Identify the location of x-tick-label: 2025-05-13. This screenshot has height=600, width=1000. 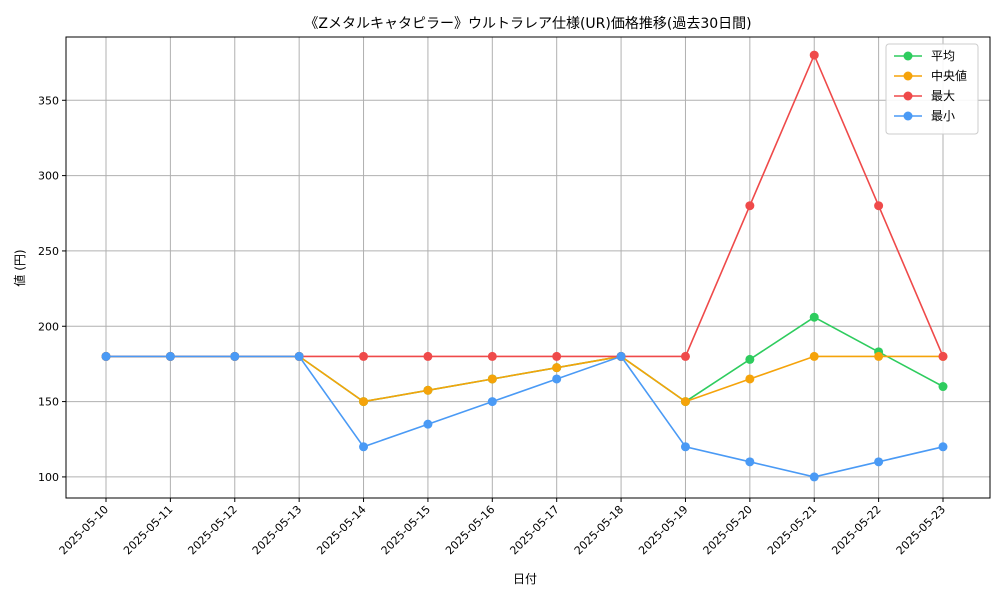
(277, 530).